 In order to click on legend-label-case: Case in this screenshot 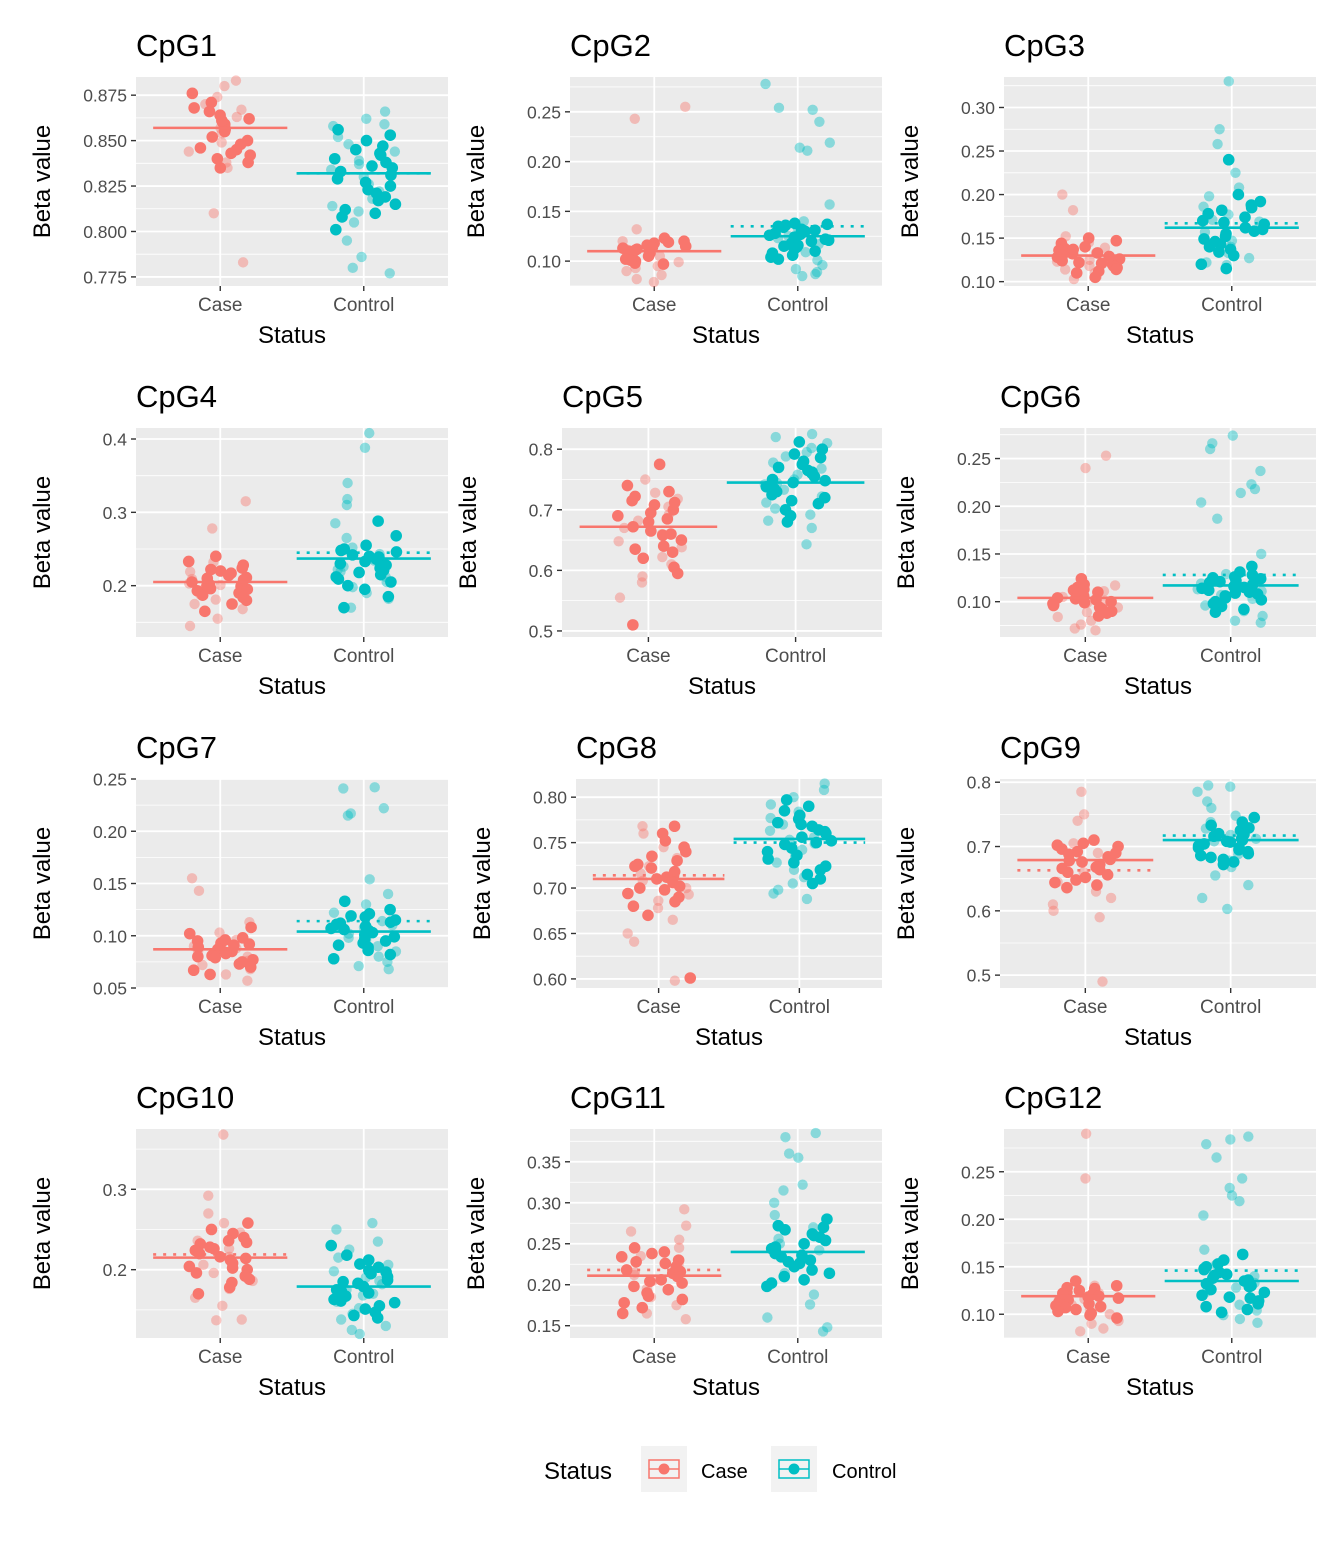, I will do `click(724, 1472)`.